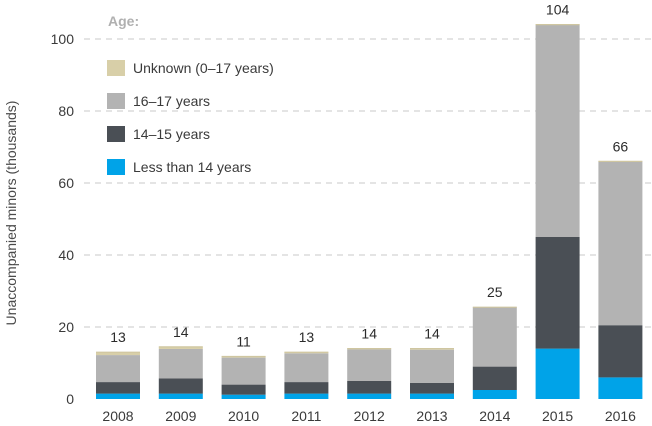 This screenshot has height=426, width=652. I want to click on legend-title: Age:, so click(123, 21).